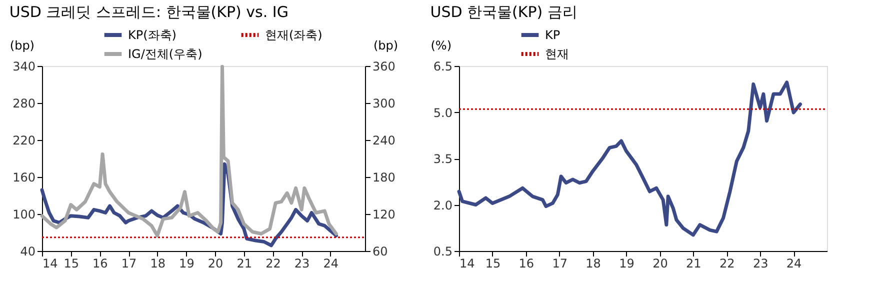  I want to click on y2-tick-label: 360, so click(384, 67).